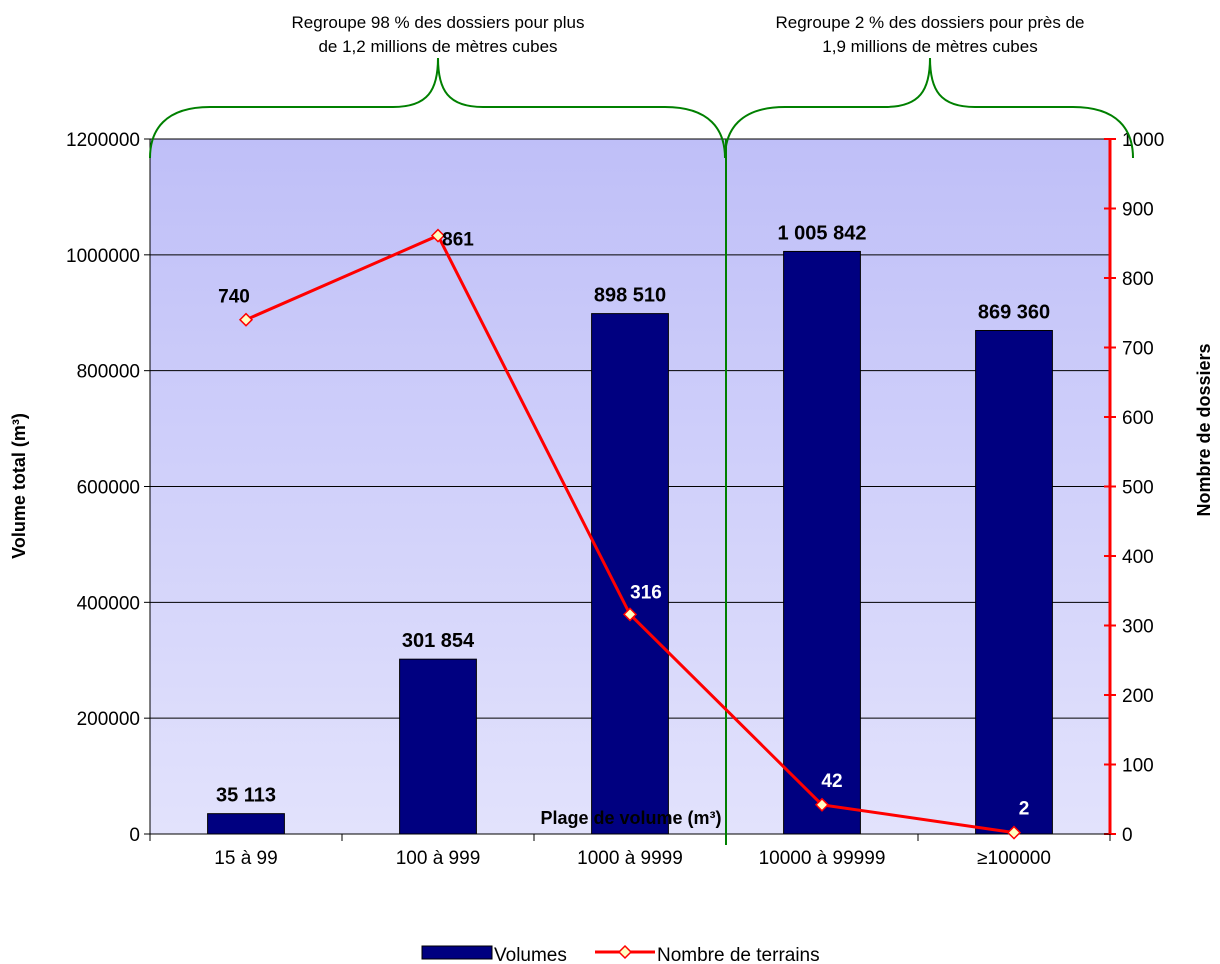  What do you see at coordinates (1138, 696) in the screenshot?
I see `y2-tick-label: 200` at bounding box center [1138, 696].